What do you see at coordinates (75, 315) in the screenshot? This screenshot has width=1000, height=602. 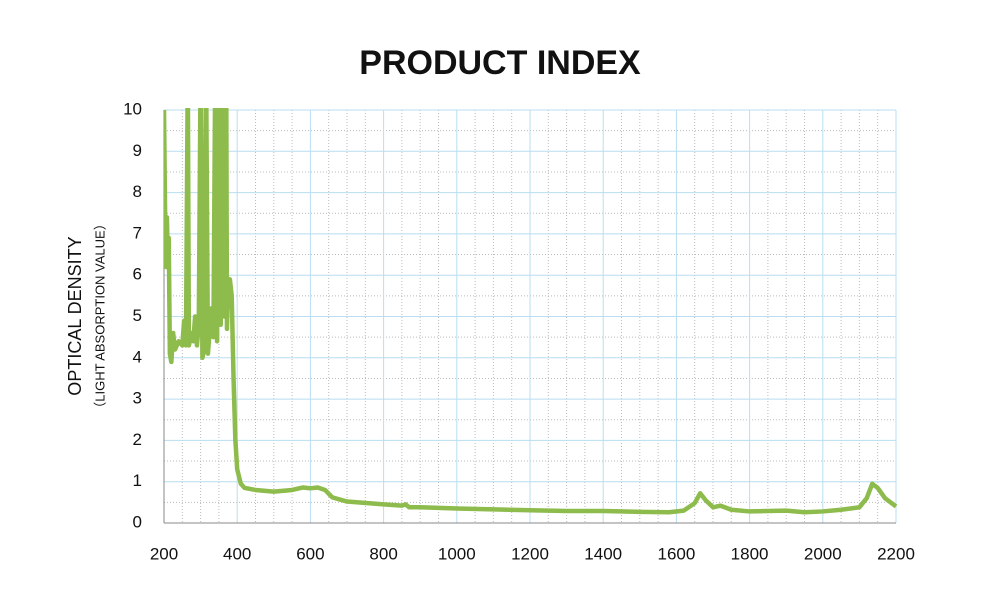 I see `y-axis-label: OPTICAL DENSITY` at bounding box center [75, 315].